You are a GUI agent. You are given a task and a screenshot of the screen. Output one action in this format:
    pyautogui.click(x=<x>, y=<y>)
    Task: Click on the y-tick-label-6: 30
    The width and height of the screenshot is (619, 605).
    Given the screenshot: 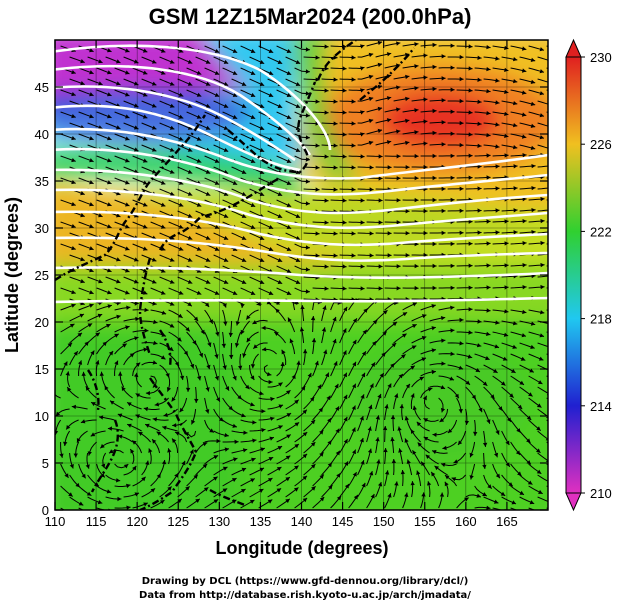 What is the action you would take?
    pyautogui.click(x=42, y=228)
    